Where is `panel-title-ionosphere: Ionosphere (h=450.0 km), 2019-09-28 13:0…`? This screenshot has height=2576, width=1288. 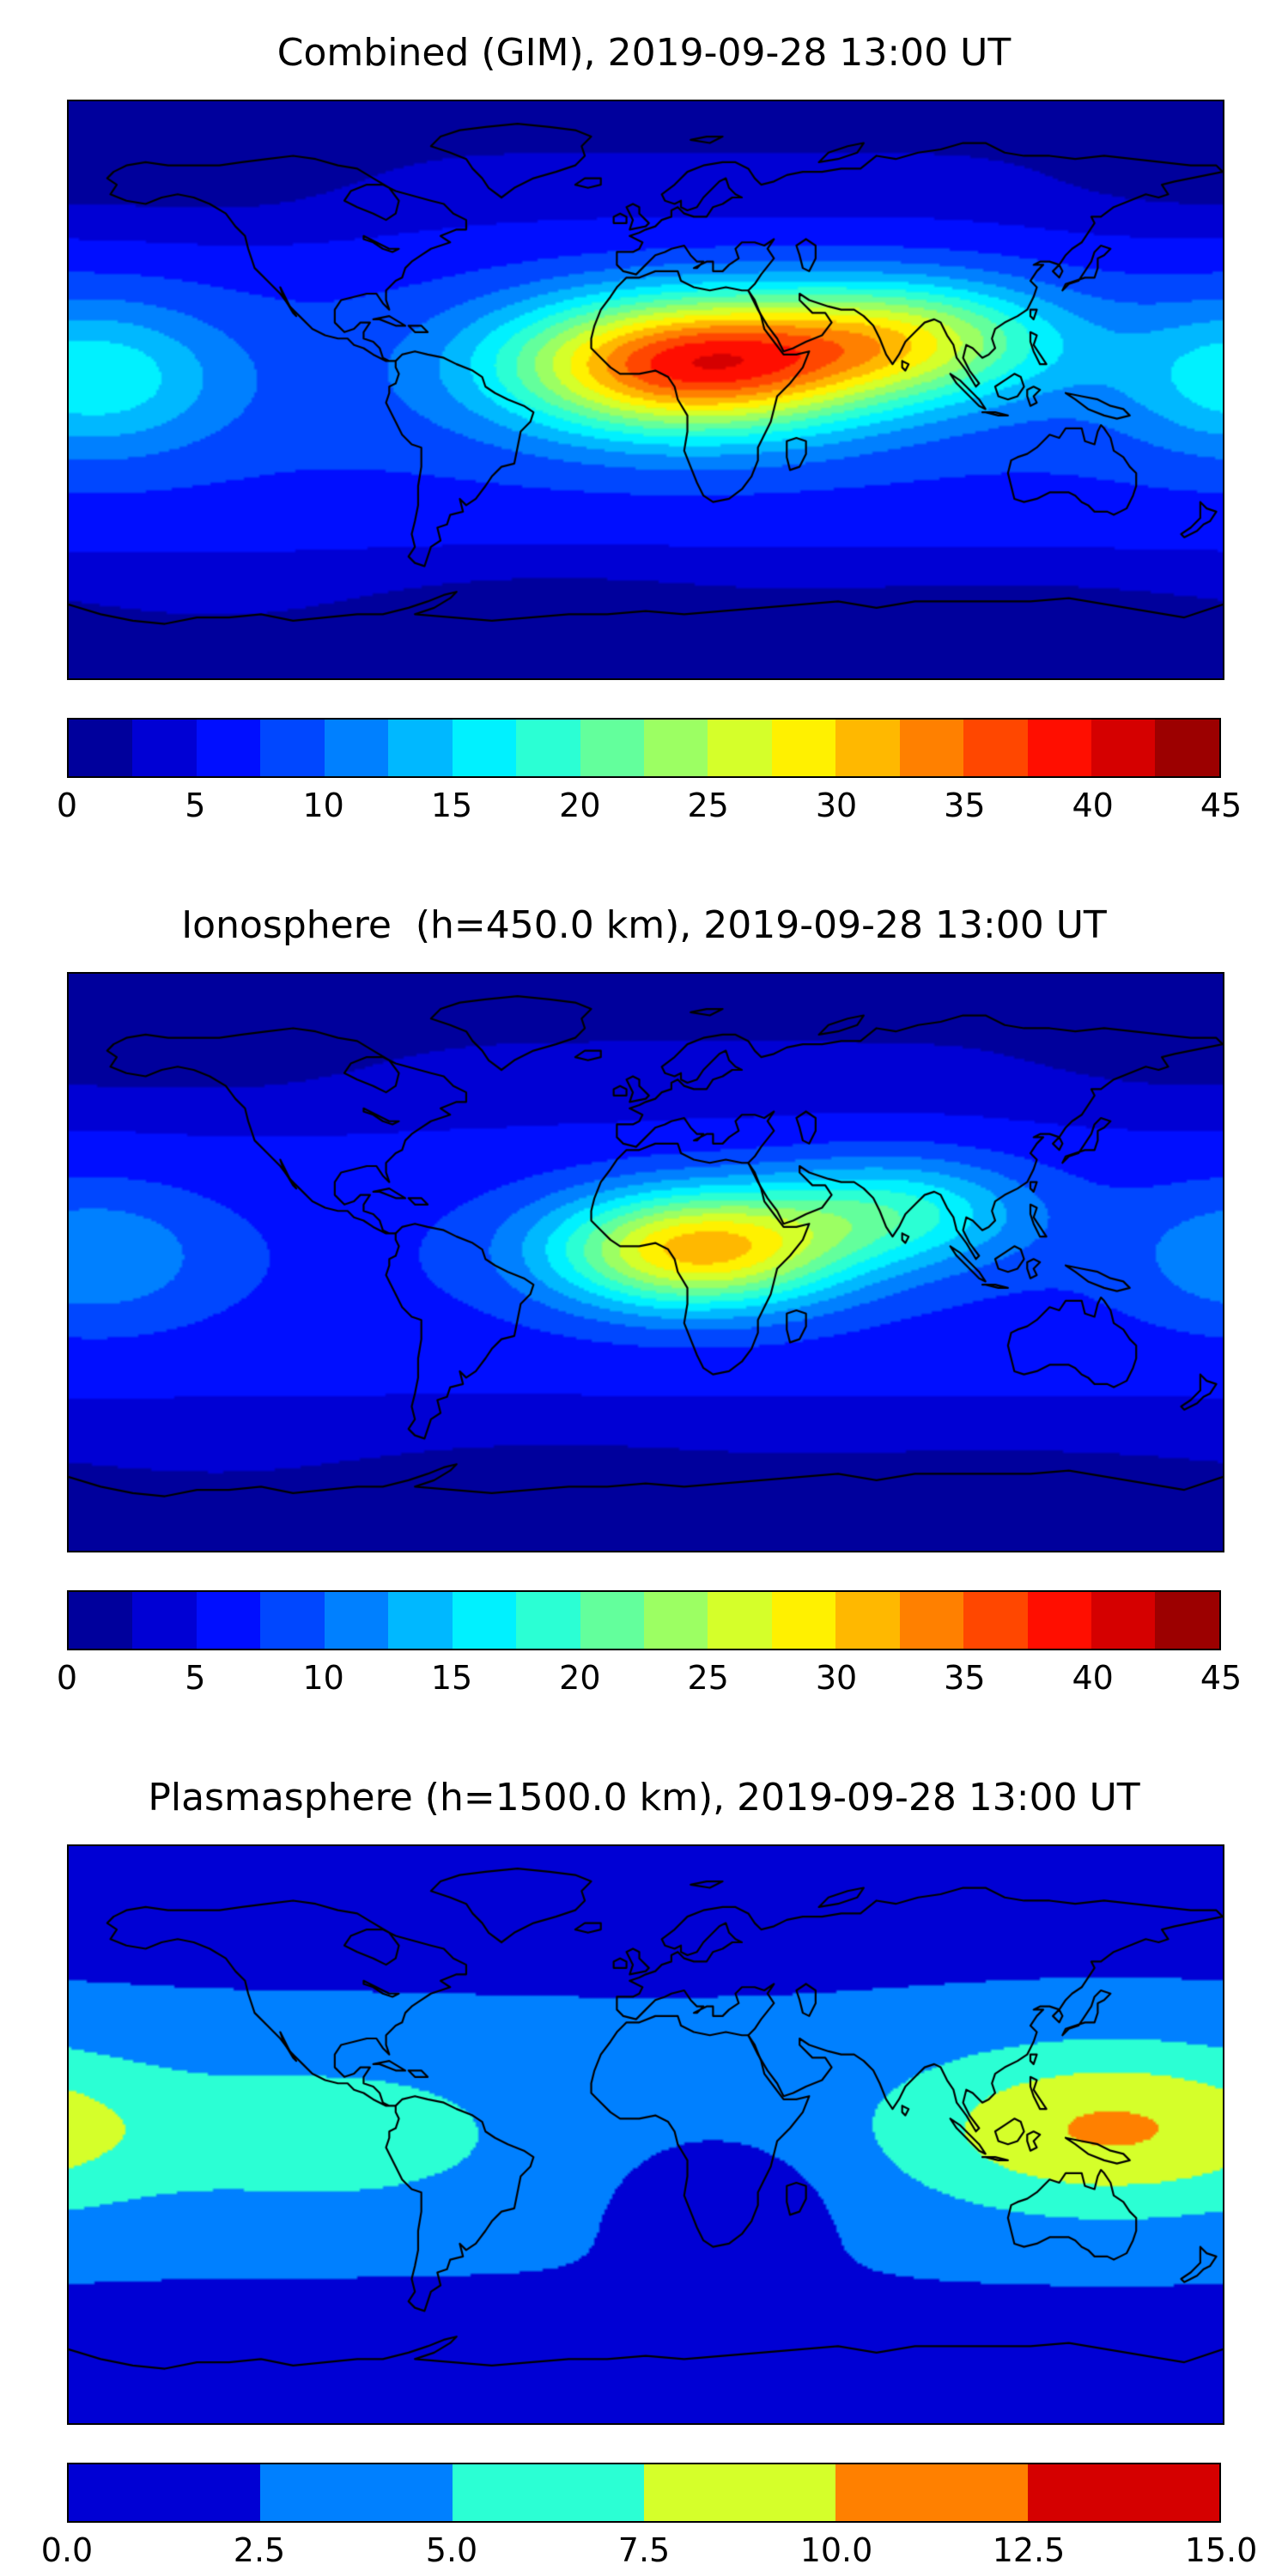
panel-title-ionosphere: Ionosphere (h=450.0 km), 2019-09-28 13:0… is located at coordinates (644, 925).